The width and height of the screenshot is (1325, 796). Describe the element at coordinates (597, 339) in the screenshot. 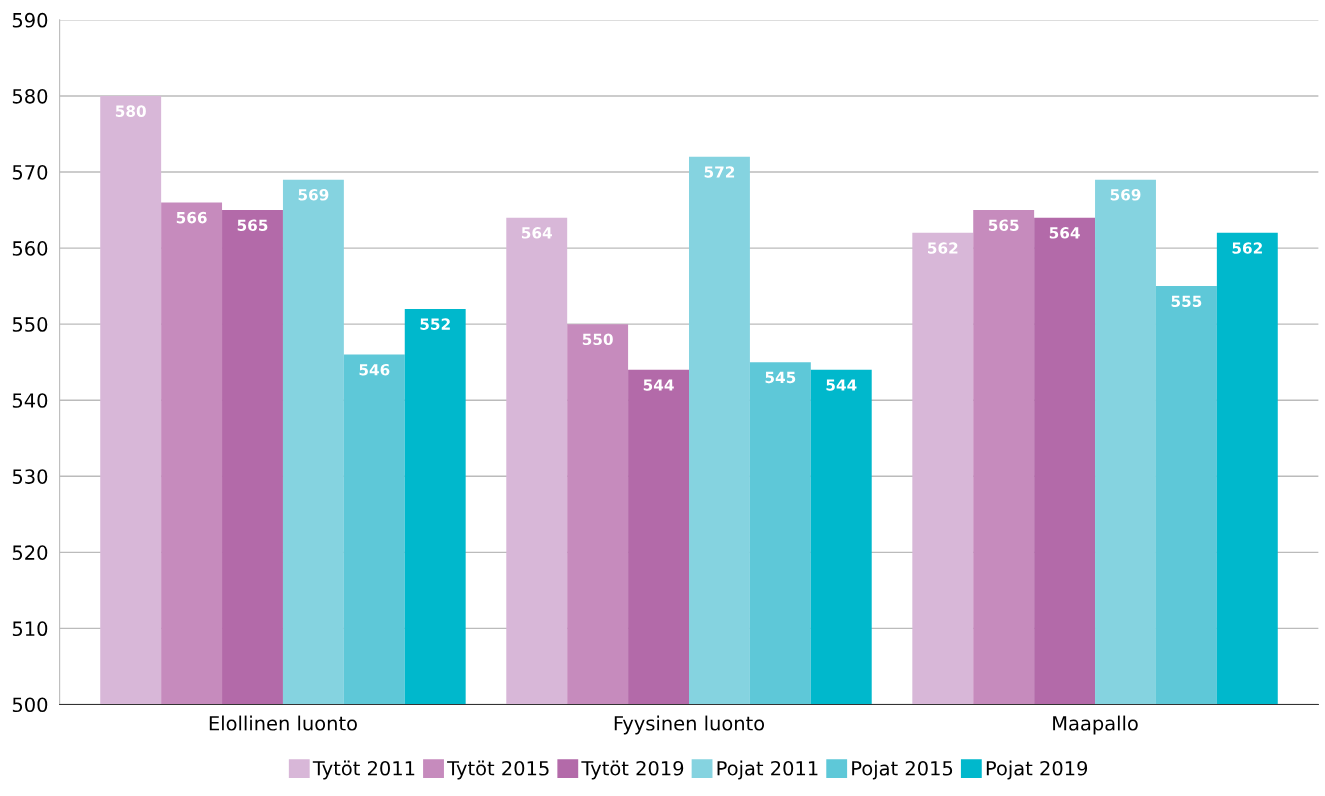

I see `data-label: 550` at that location.